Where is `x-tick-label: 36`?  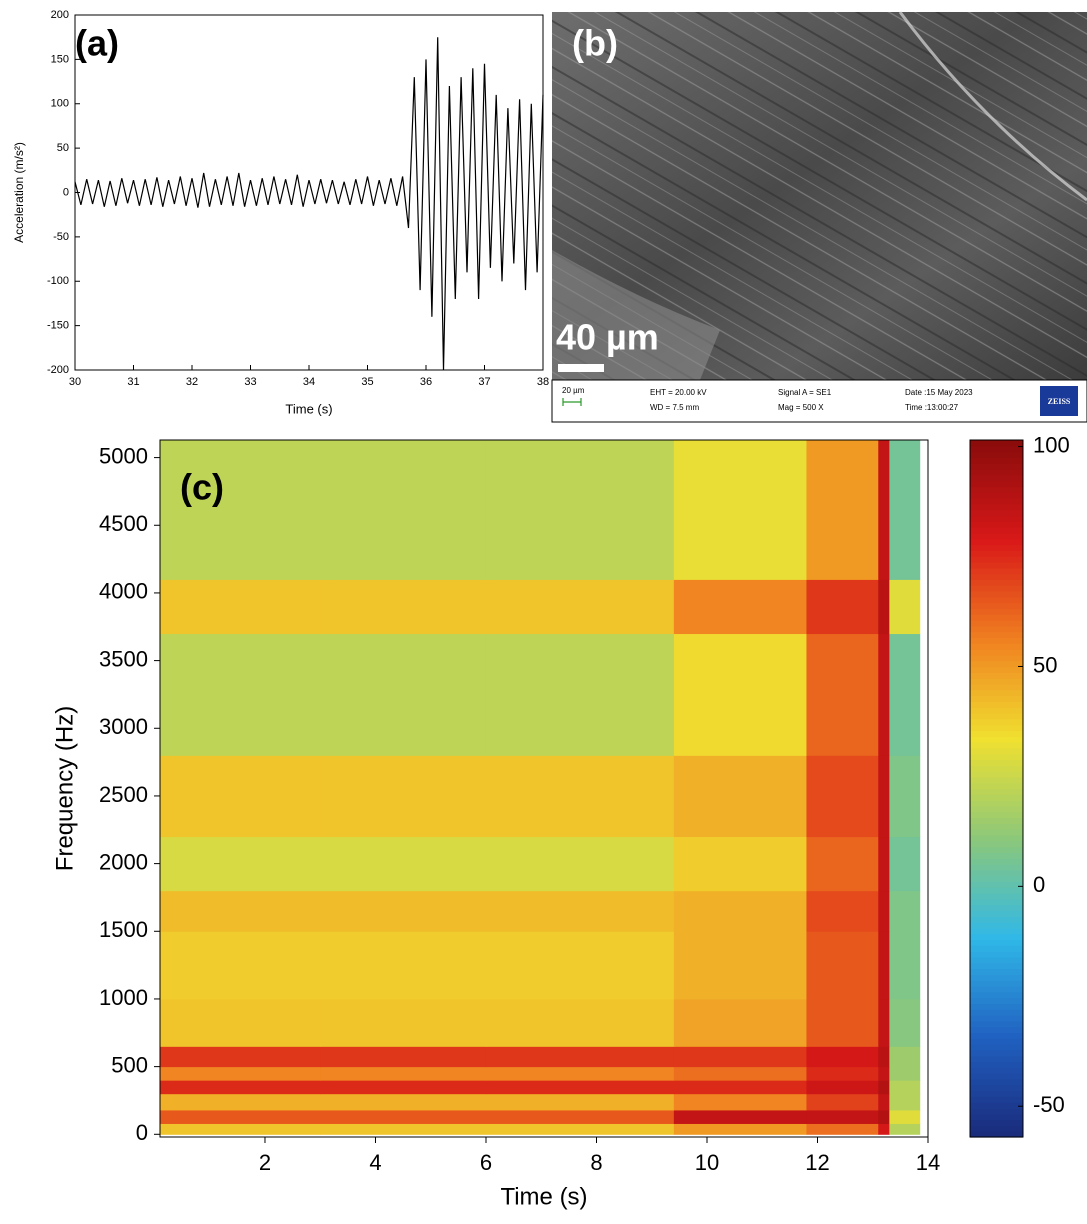 x-tick-label: 36 is located at coordinates (426, 382).